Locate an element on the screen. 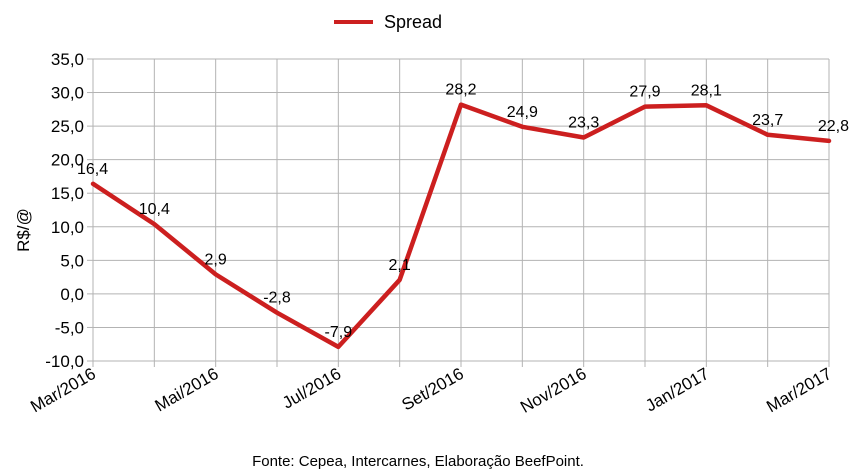 The height and width of the screenshot is (474, 857). y-tick-label: -5,0 is located at coordinates (69, 327).